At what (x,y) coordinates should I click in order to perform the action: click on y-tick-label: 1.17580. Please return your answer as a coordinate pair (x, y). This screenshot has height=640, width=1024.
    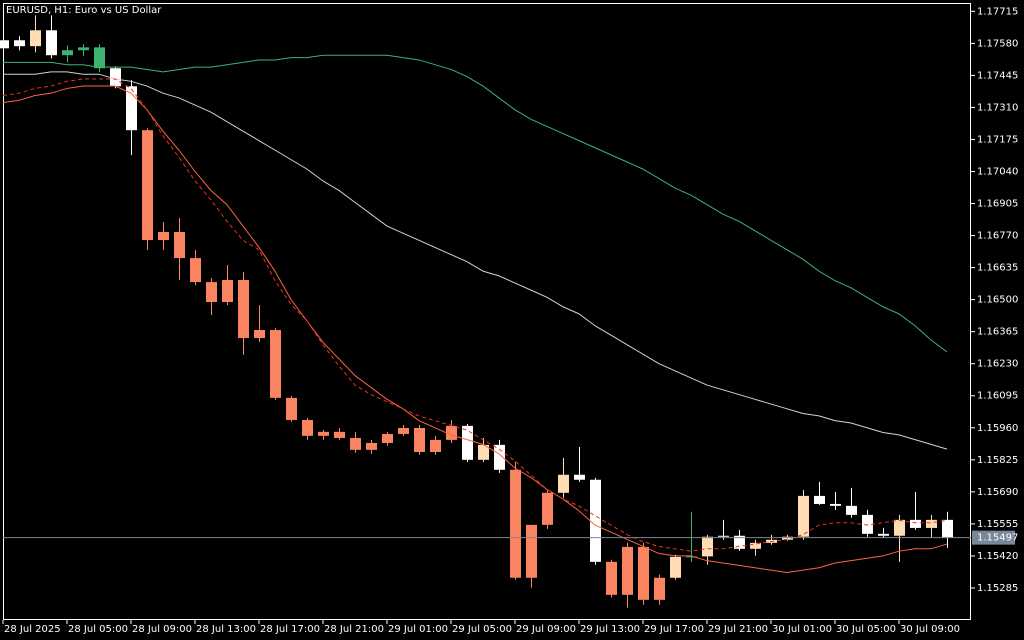
    Looking at the image, I should click on (997, 43).